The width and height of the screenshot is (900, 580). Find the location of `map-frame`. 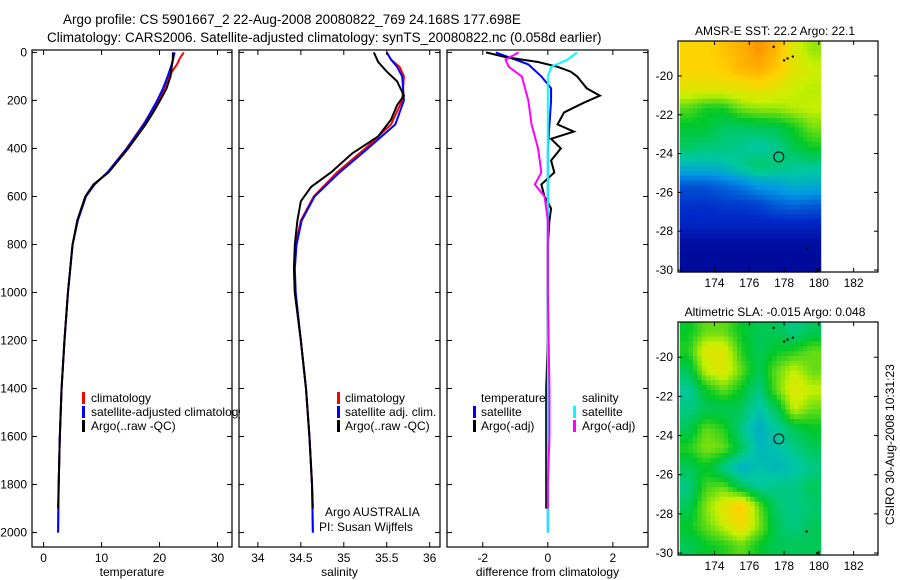

map-frame is located at coordinates (778, 156).